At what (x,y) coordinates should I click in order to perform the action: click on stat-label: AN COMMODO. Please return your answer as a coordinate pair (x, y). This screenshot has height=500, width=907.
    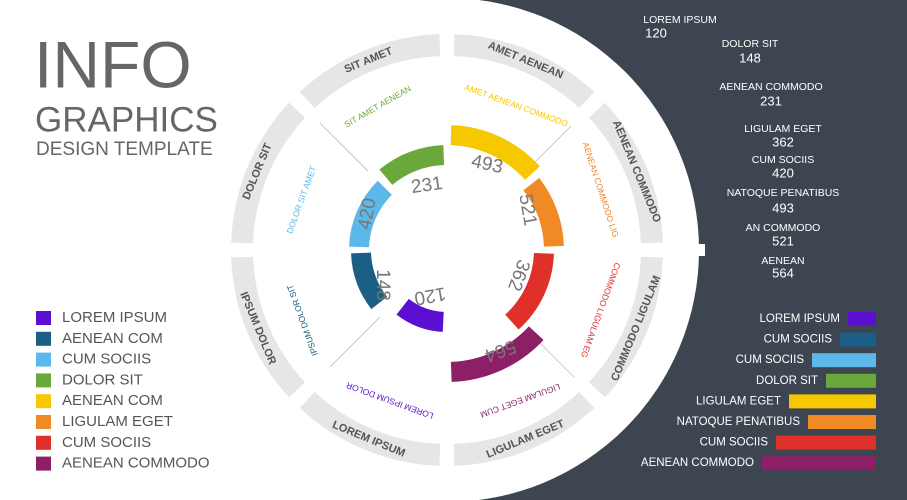
    Looking at the image, I should click on (783, 228).